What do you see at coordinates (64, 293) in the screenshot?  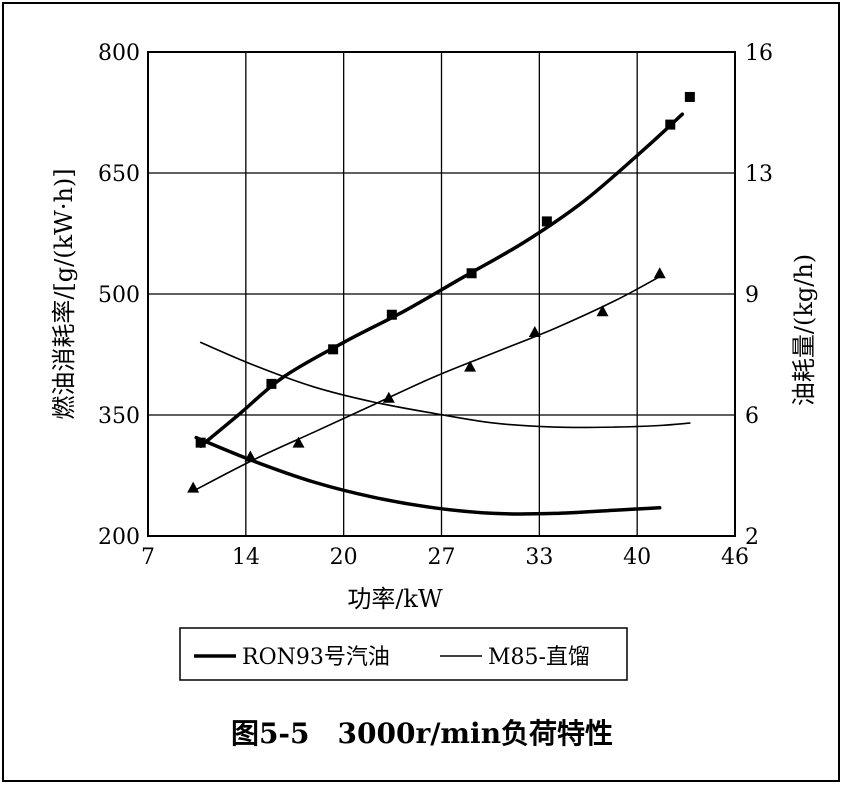 I see `y-left-axis-title: 燃油消耗率/[g/(kW·h)]` at bounding box center [64, 293].